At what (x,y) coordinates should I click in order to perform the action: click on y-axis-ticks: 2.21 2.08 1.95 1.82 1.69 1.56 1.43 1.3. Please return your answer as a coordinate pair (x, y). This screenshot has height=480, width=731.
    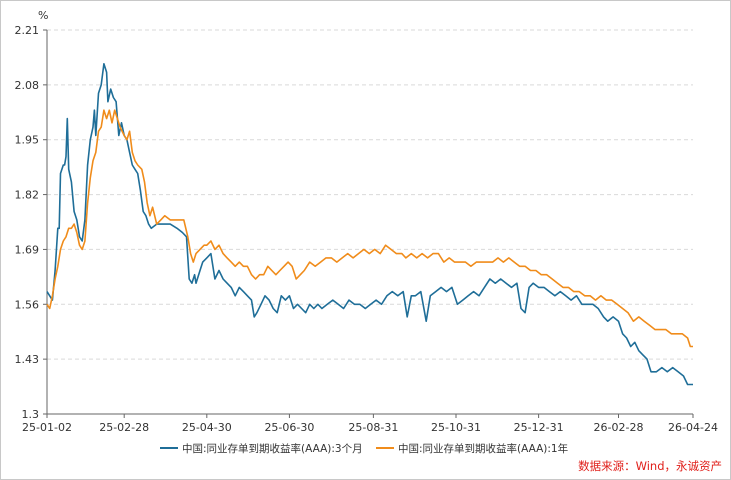
    Looking at the image, I should click on (31, 222).